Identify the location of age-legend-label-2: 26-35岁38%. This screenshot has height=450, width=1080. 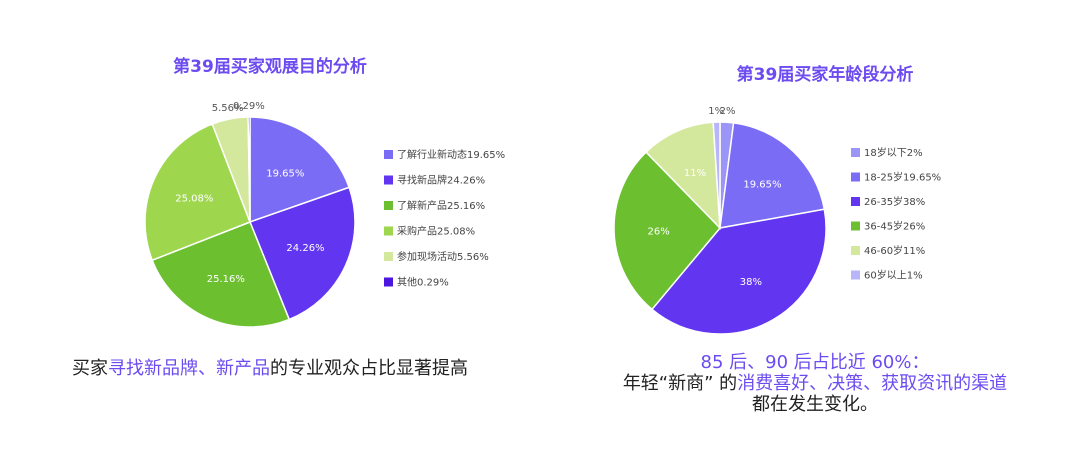
(894, 201).